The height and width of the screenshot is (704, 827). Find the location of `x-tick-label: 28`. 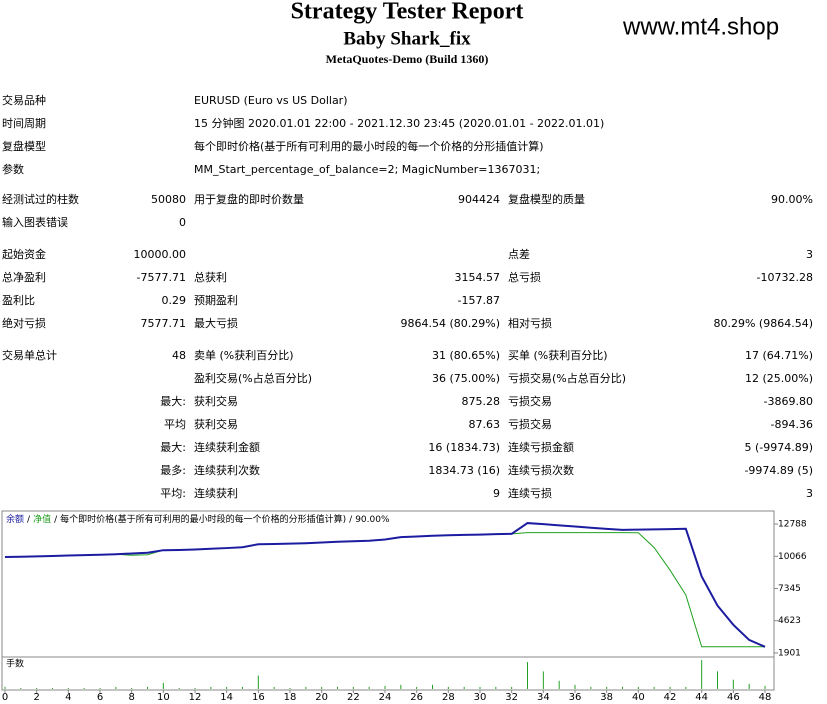

x-tick-label: 28 is located at coordinates (448, 697).